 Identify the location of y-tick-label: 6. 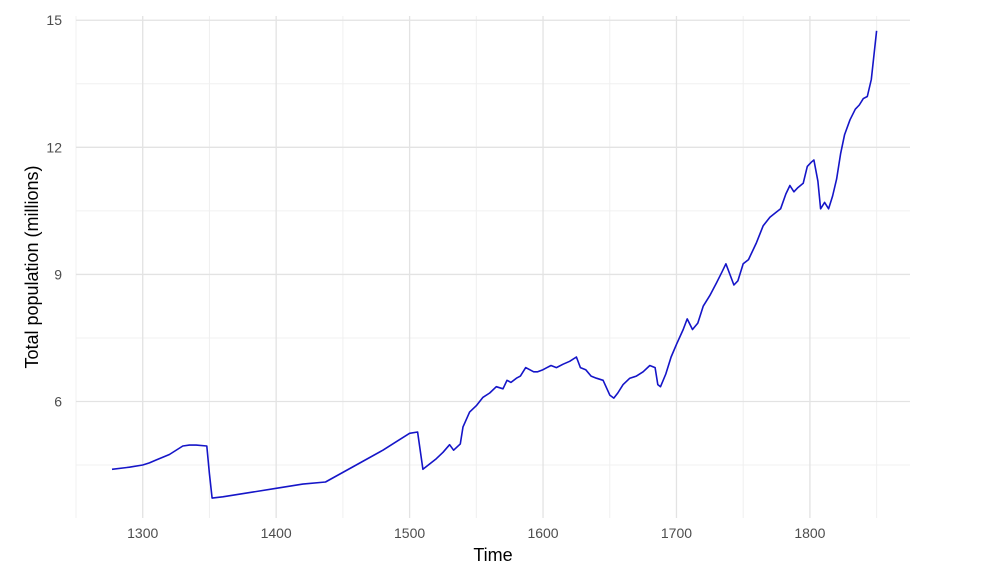
(58, 402).